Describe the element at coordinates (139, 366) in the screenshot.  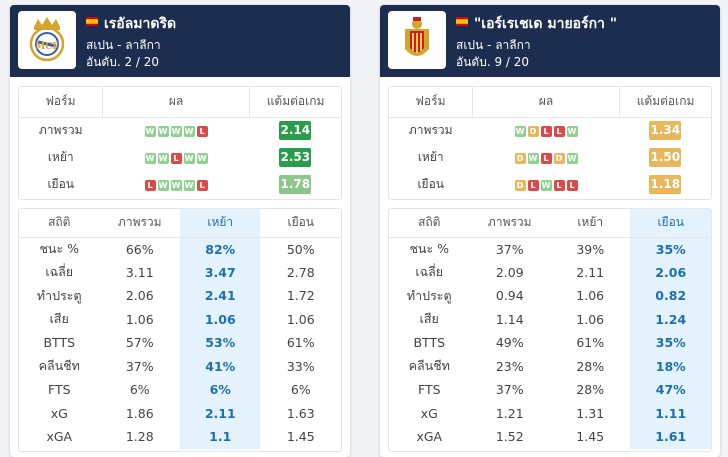
I see `stats-overall-value: 37%` at that location.